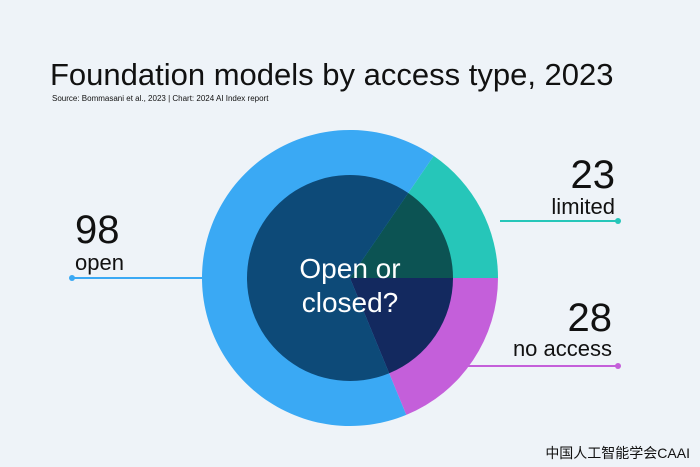 This screenshot has width=700, height=467. I want to click on category-label: no access, so click(562, 348).